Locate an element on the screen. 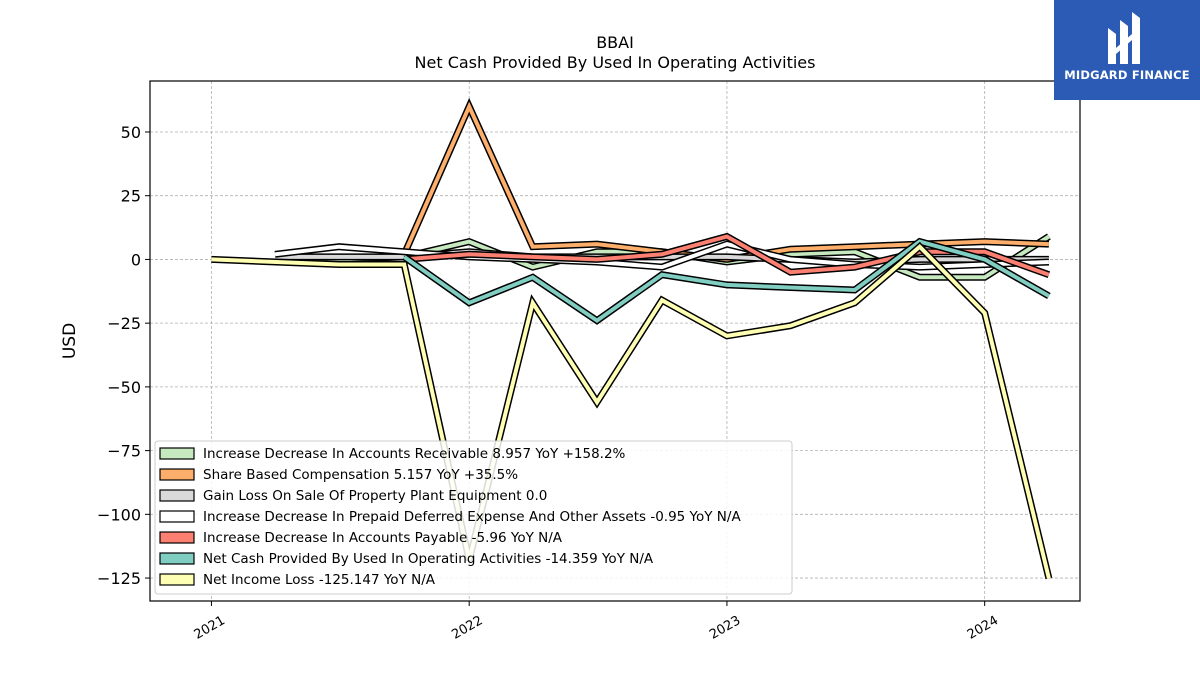 The width and height of the screenshot is (1200, 675). y-tick-label: −25 is located at coordinates (124, 323).